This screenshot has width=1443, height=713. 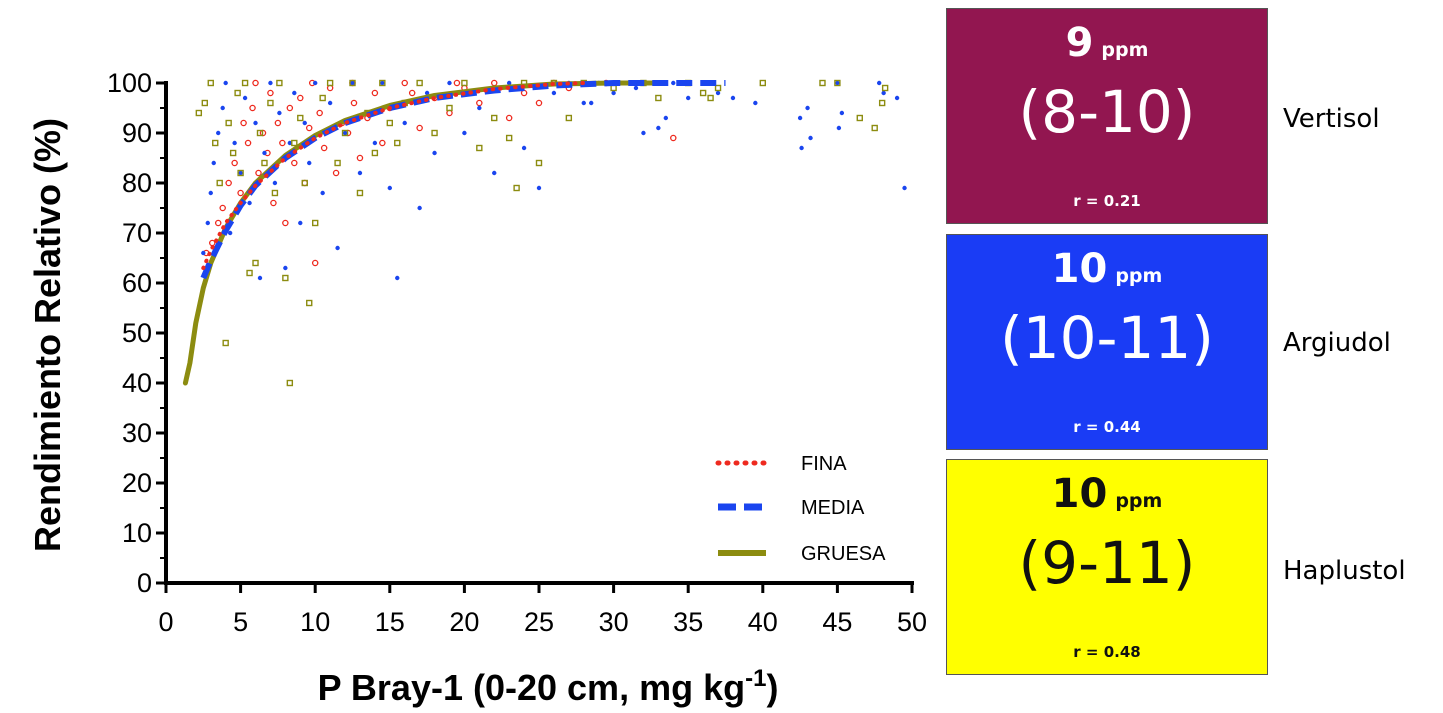 I want to click on y-tick-label: 80, so click(x=137, y=183).